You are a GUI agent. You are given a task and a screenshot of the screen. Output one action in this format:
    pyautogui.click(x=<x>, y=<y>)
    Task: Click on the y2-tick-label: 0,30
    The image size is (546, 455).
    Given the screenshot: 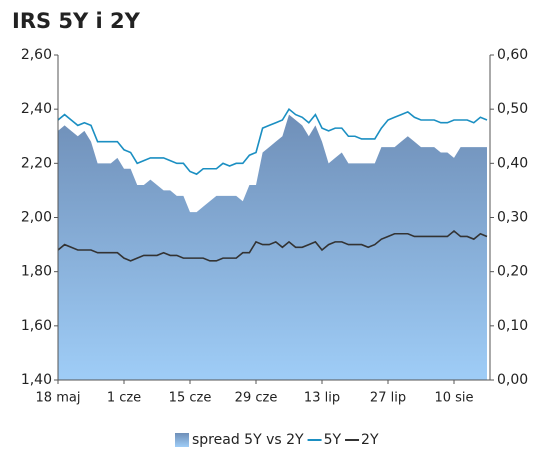 What is the action you would take?
    pyautogui.click(x=512, y=218)
    